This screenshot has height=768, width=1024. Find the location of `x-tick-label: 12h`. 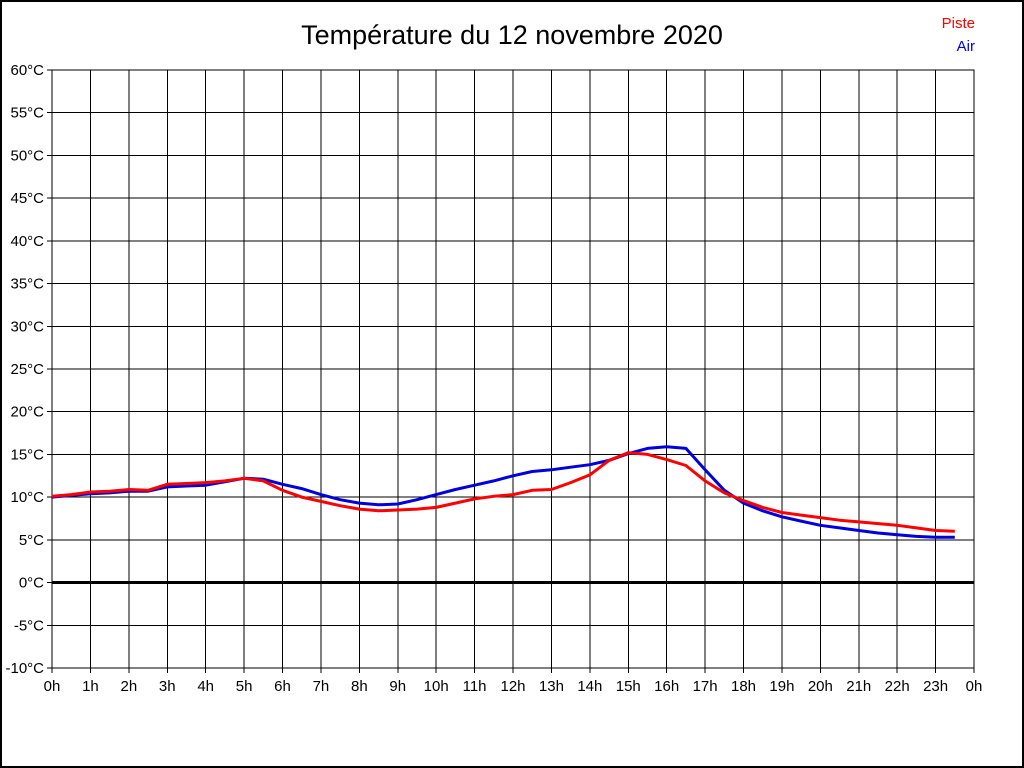

x-tick-label: 12h is located at coordinates (512, 686).